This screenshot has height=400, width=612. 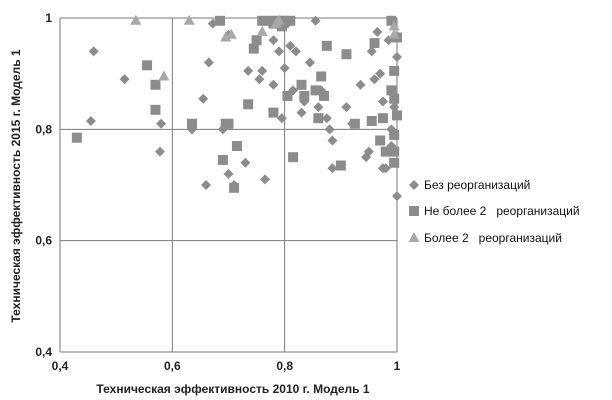 What do you see at coordinates (43, 352) in the screenshot?
I see `y-tick-label: 0,4` at bounding box center [43, 352].